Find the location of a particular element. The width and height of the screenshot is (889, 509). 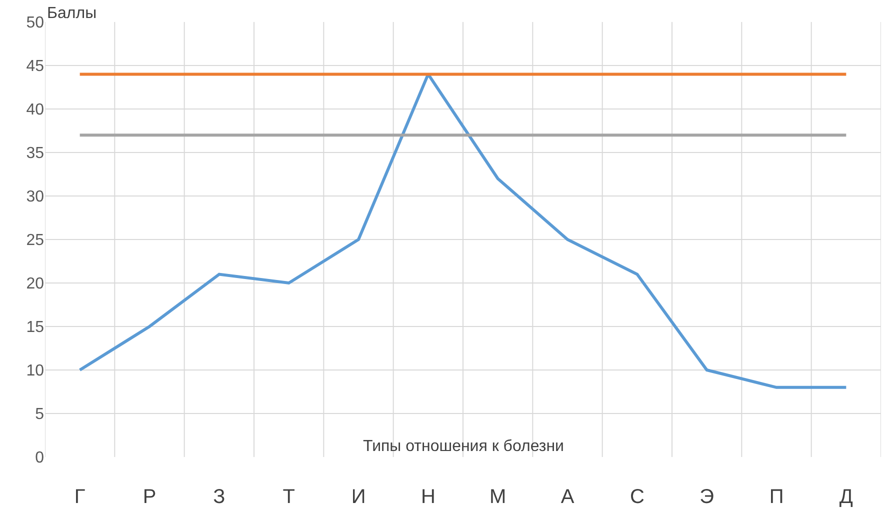

x-tick-label: З is located at coordinates (219, 497).